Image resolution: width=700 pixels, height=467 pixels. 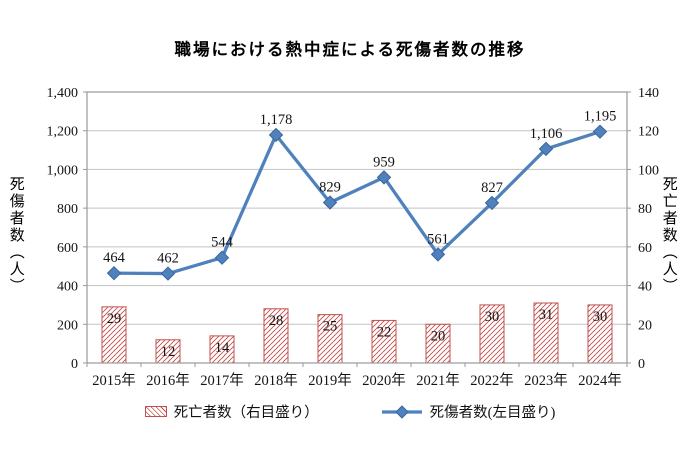 What do you see at coordinates (63, 93) in the screenshot?
I see `left-axis-tick-label: 1,400` at bounding box center [63, 93].